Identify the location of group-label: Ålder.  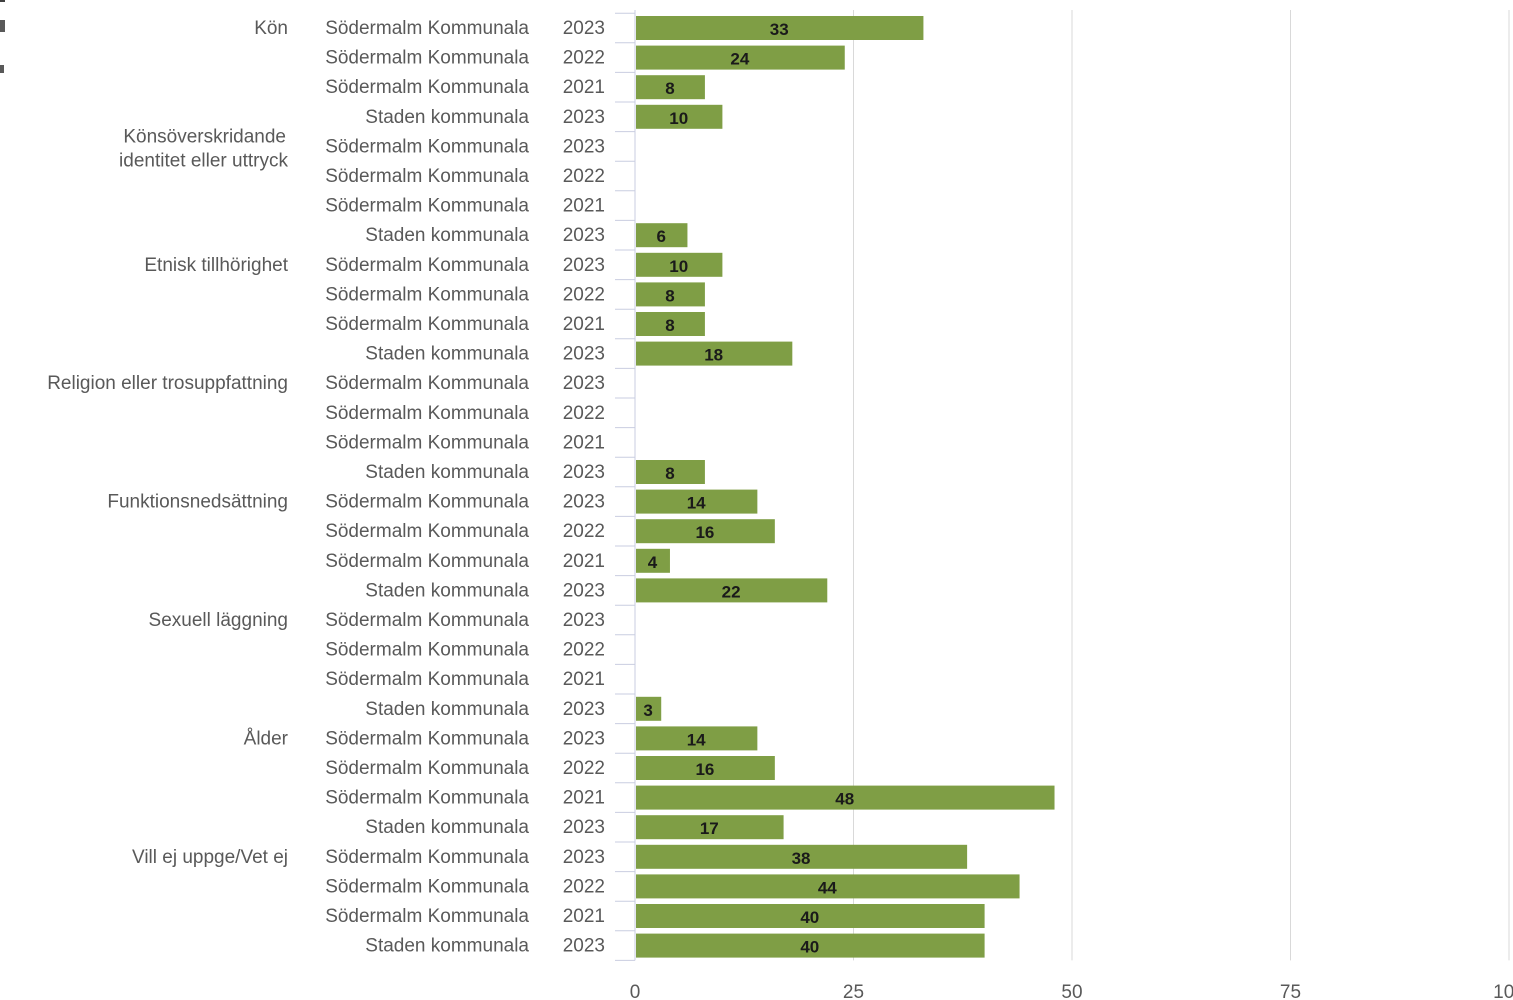
(266, 738).